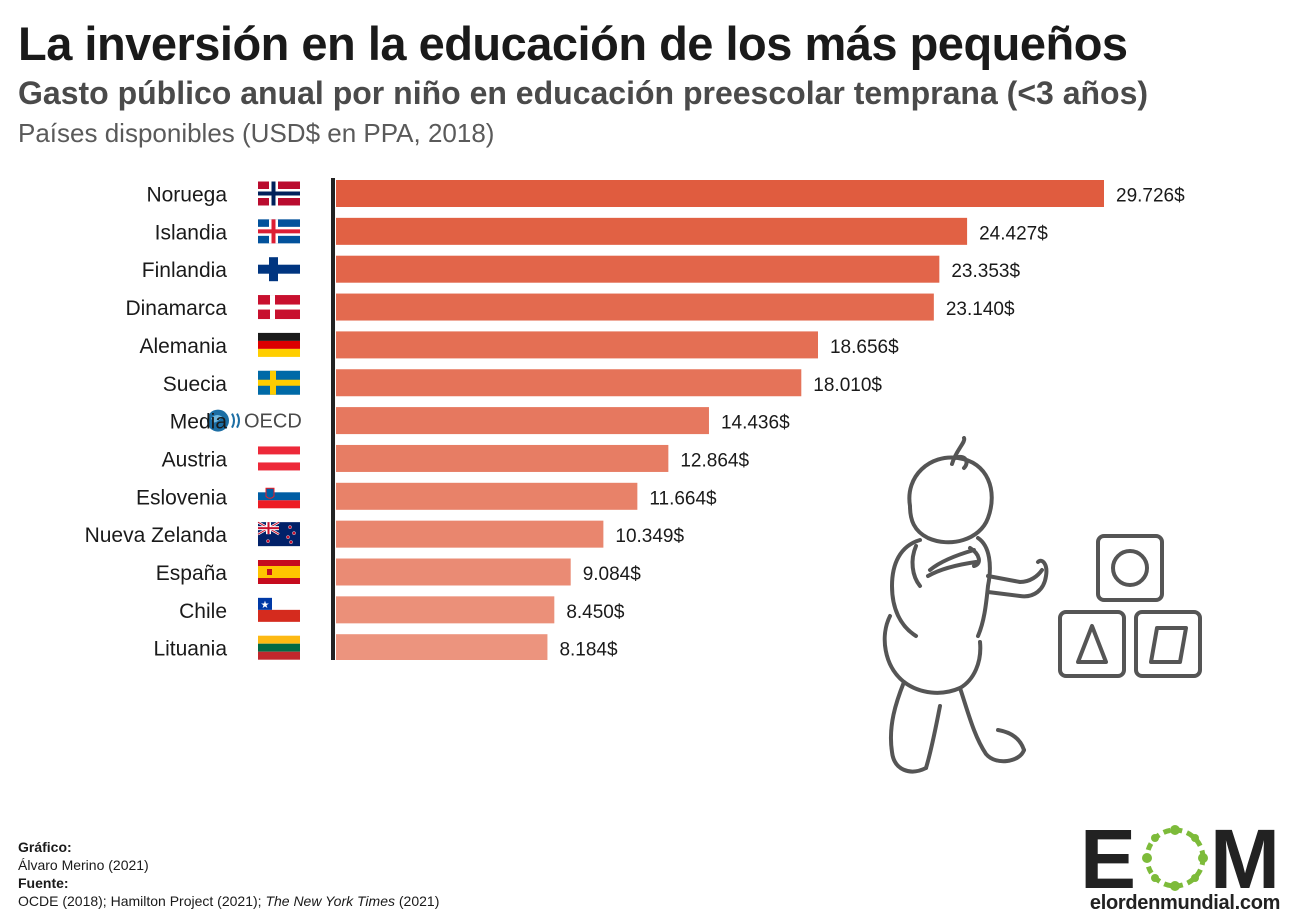  Describe the element at coordinates (181, 497) in the screenshot. I see `category-label: Eslovenia` at that location.